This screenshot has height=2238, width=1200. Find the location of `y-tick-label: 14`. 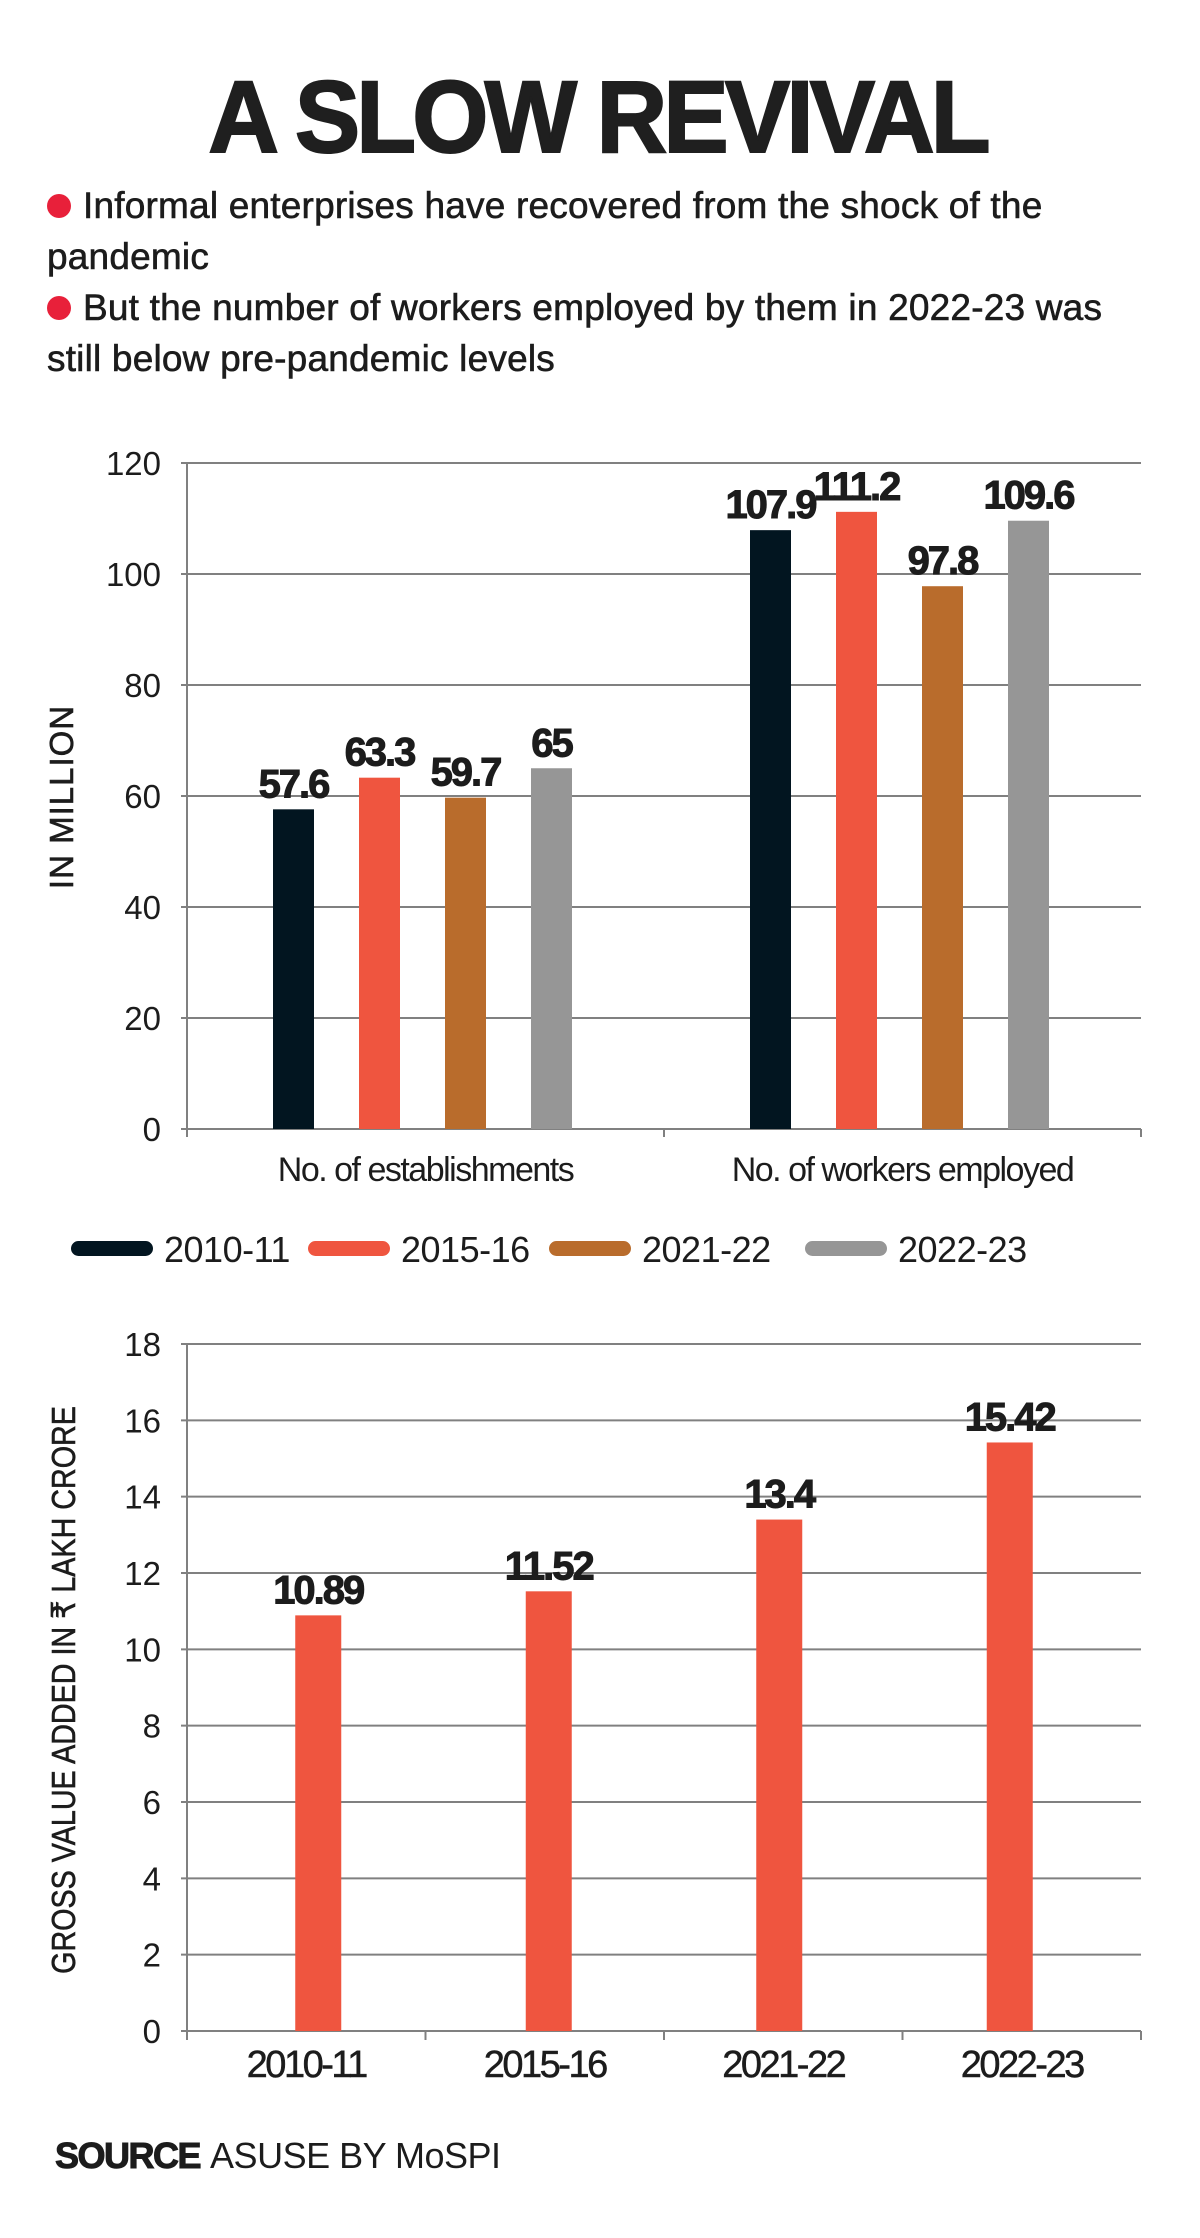

y-tick-label: 14 is located at coordinates (142, 1497).